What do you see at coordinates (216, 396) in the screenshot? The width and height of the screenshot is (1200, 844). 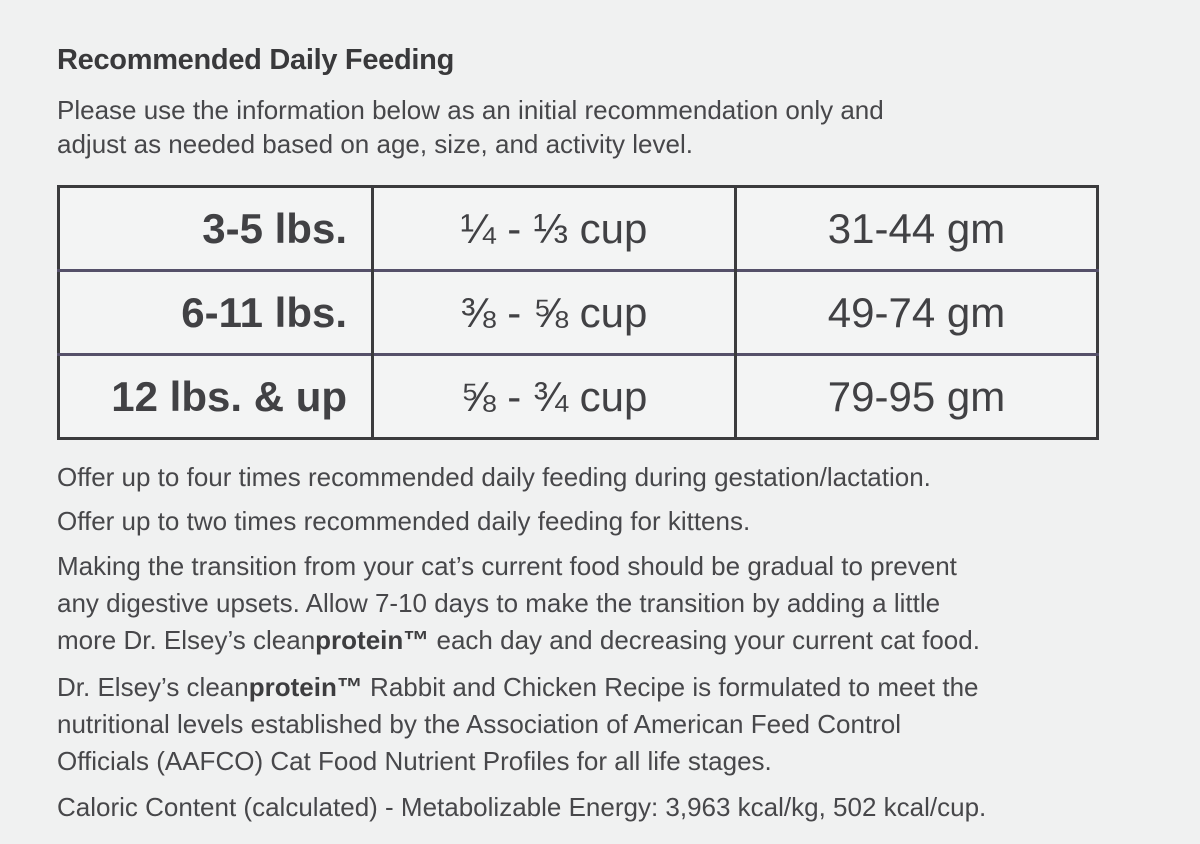 I see `weight-cell: 12 lbs. & up` at bounding box center [216, 396].